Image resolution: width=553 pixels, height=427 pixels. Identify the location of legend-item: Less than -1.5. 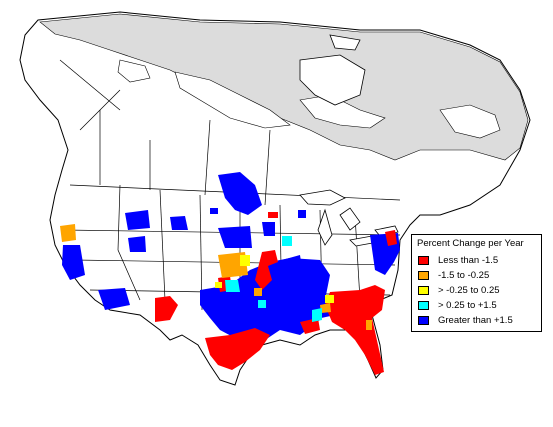
(458, 260).